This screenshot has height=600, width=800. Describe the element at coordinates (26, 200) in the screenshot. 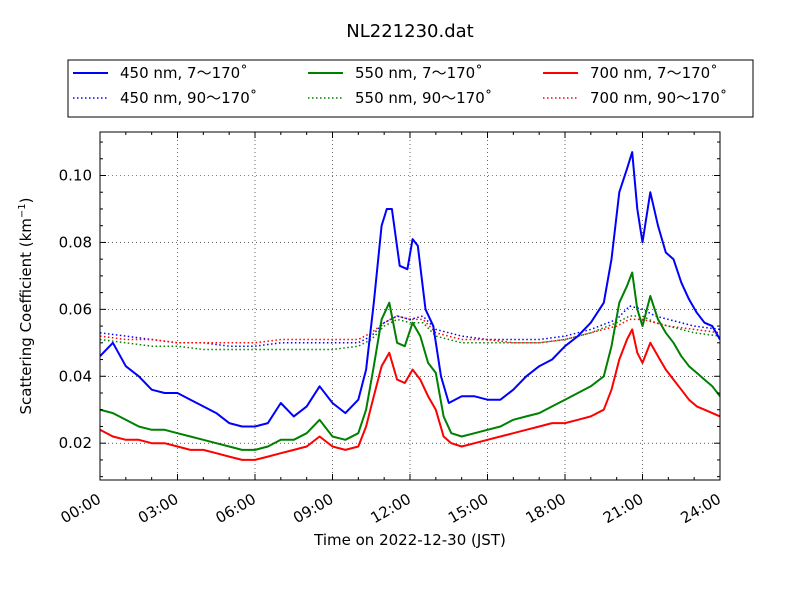

I see `y-axis-label-close: )` at that location.